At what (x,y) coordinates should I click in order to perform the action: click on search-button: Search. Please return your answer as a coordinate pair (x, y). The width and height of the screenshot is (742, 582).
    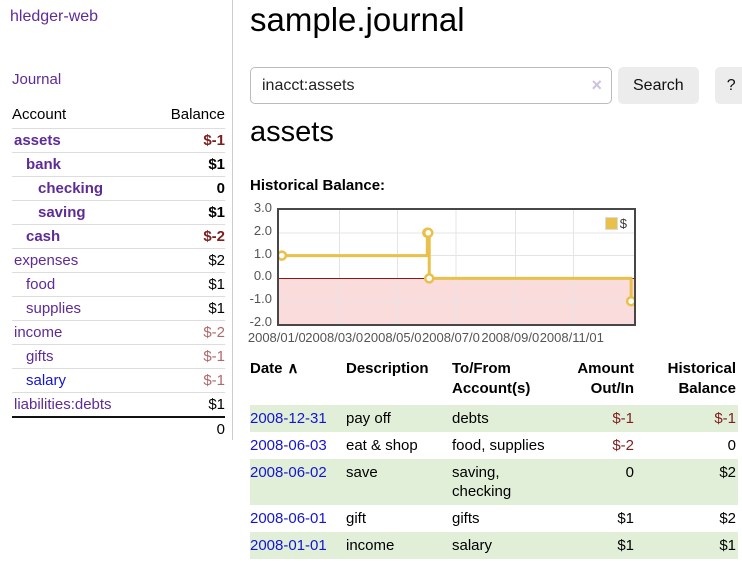
    Looking at the image, I should click on (658, 85).